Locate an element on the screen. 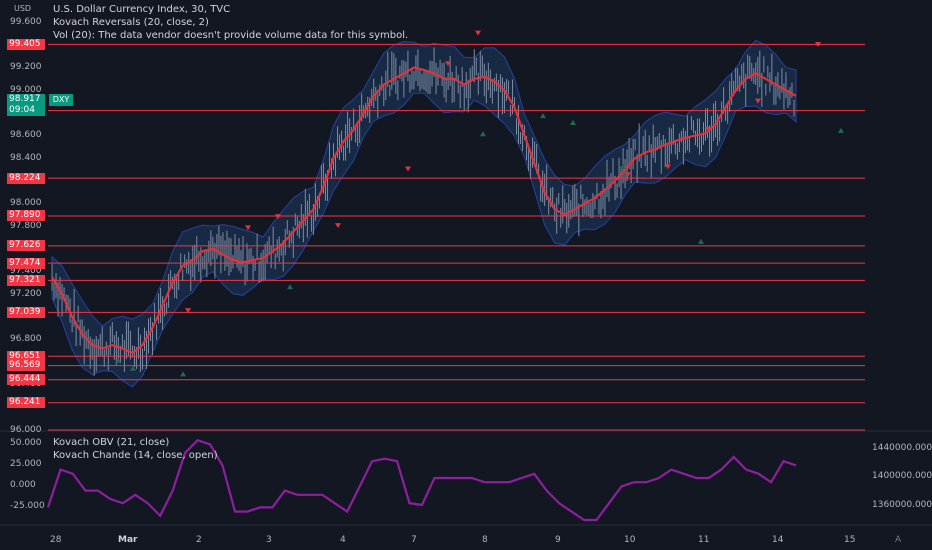 The image size is (932, 550). price-tick-label: 99.200 is located at coordinates (26, 67).